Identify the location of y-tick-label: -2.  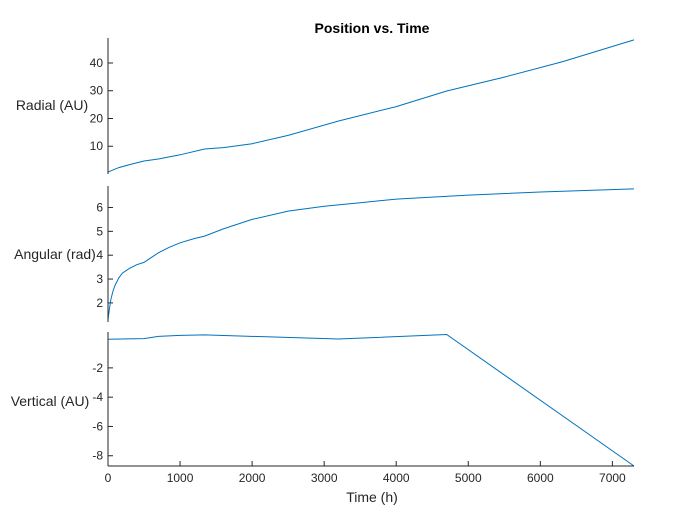
(97, 368).